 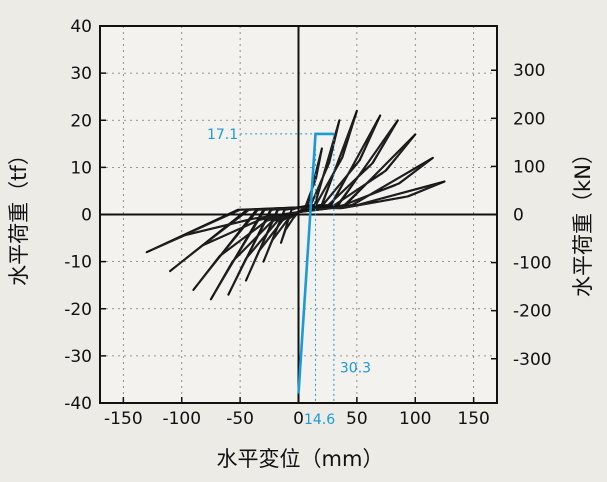 I want to click on y-left-tick-label: 40, so click(x=81, y=27).